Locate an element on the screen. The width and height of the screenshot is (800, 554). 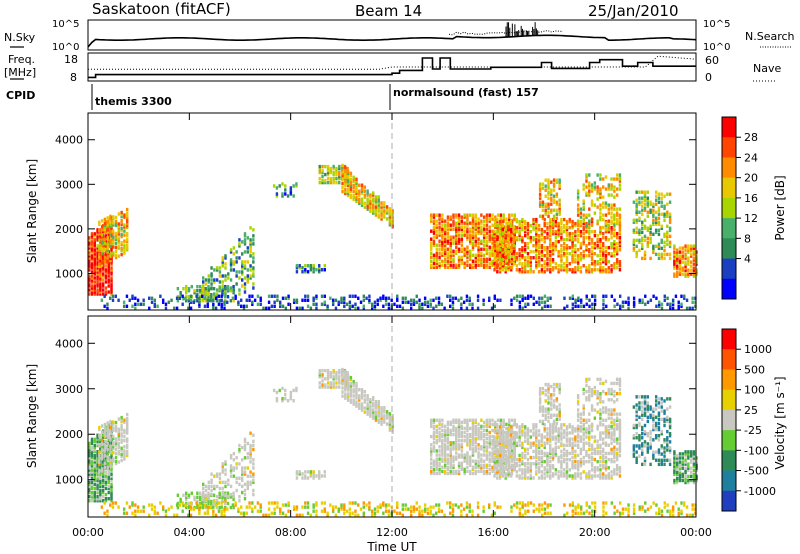
y-tick-label: 4000 is located at coordinates (69, 140).